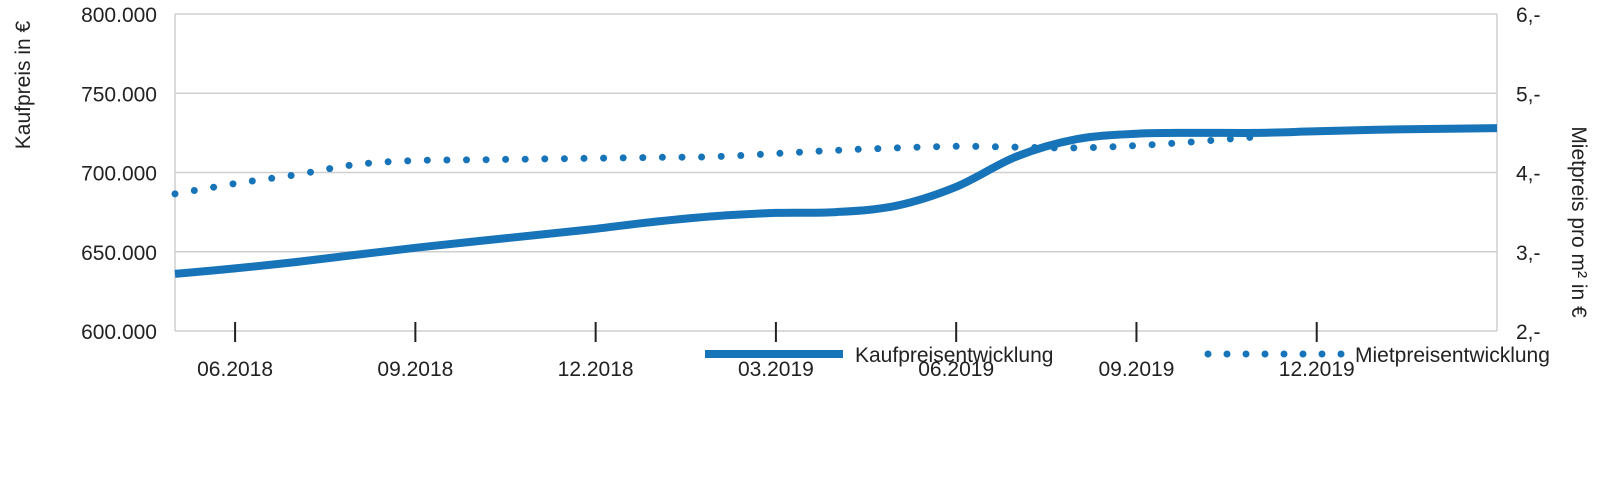  I want to click on right-tick-label: 2,-, so click(1528, 332).